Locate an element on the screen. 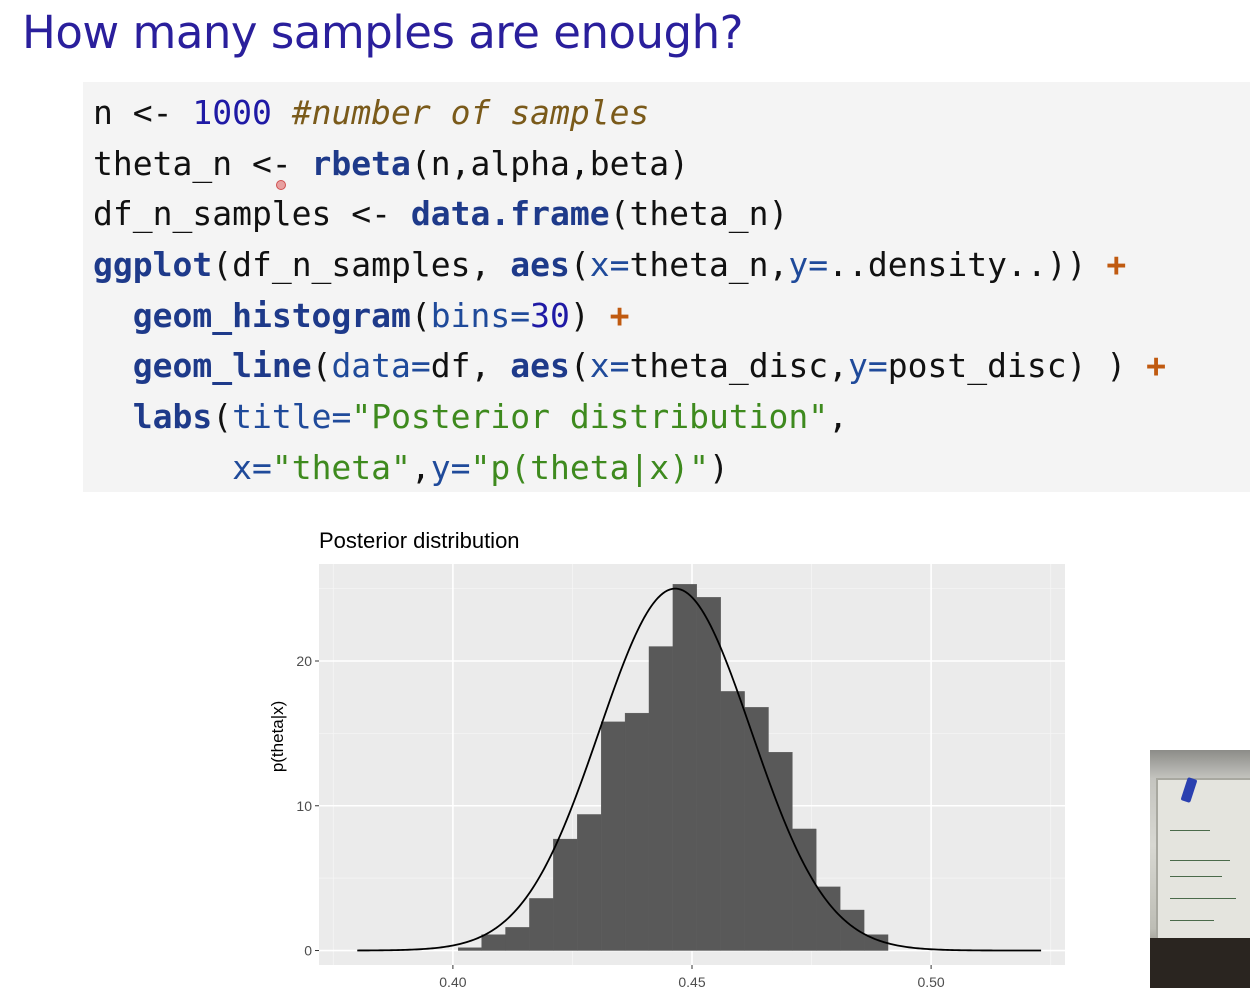 The image size is (1250, 988). code-token: n <- is located at coordinates (143, 112).